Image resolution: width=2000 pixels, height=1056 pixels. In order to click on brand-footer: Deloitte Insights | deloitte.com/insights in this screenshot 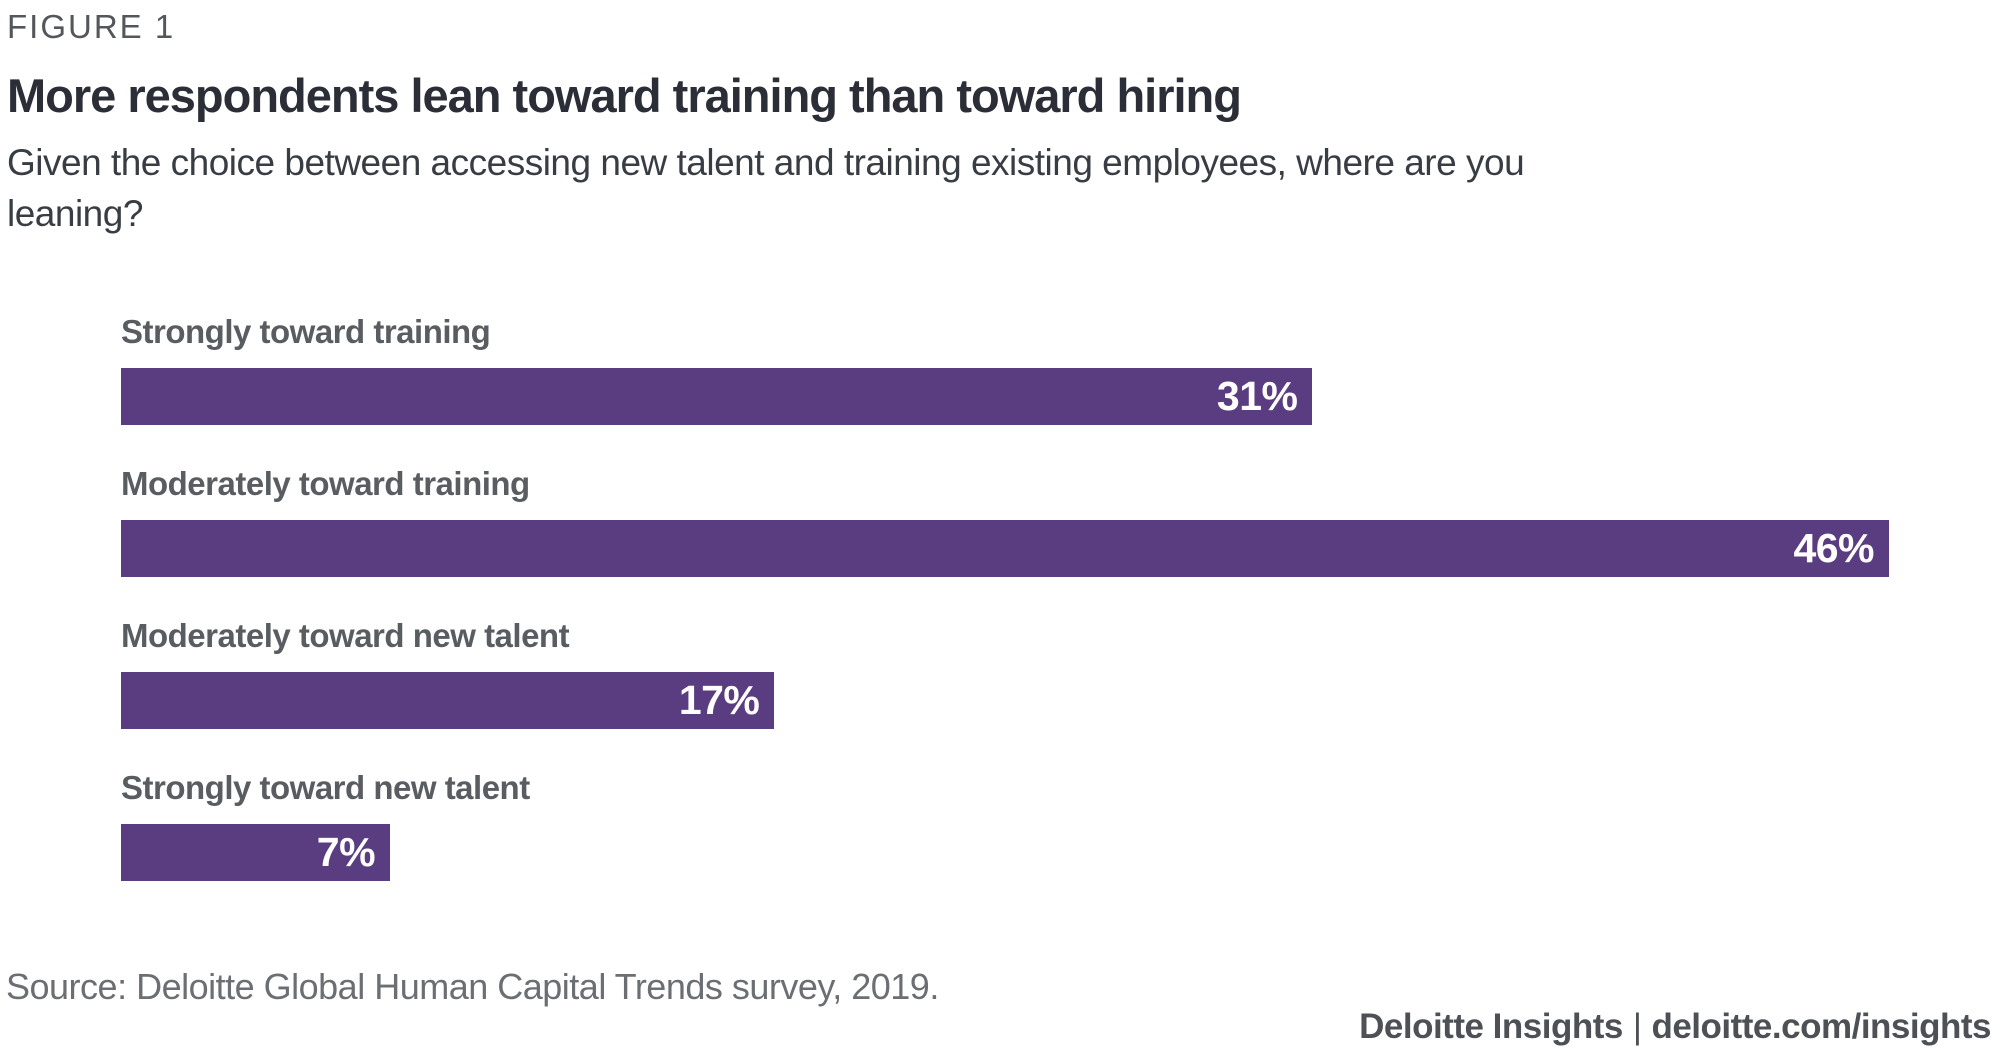, I will do `click(1675, 1027)`.